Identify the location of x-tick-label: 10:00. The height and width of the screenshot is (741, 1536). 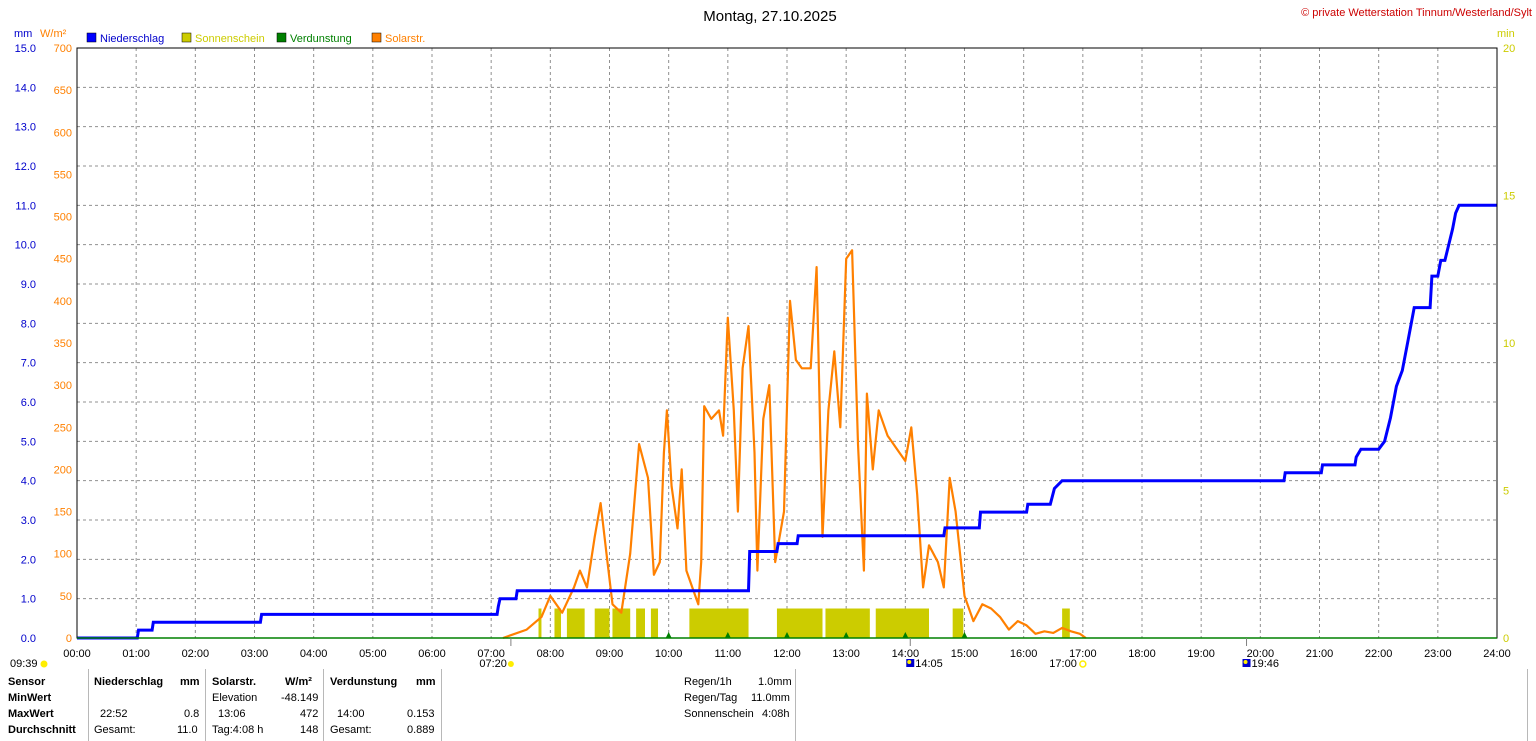
(669, 654).